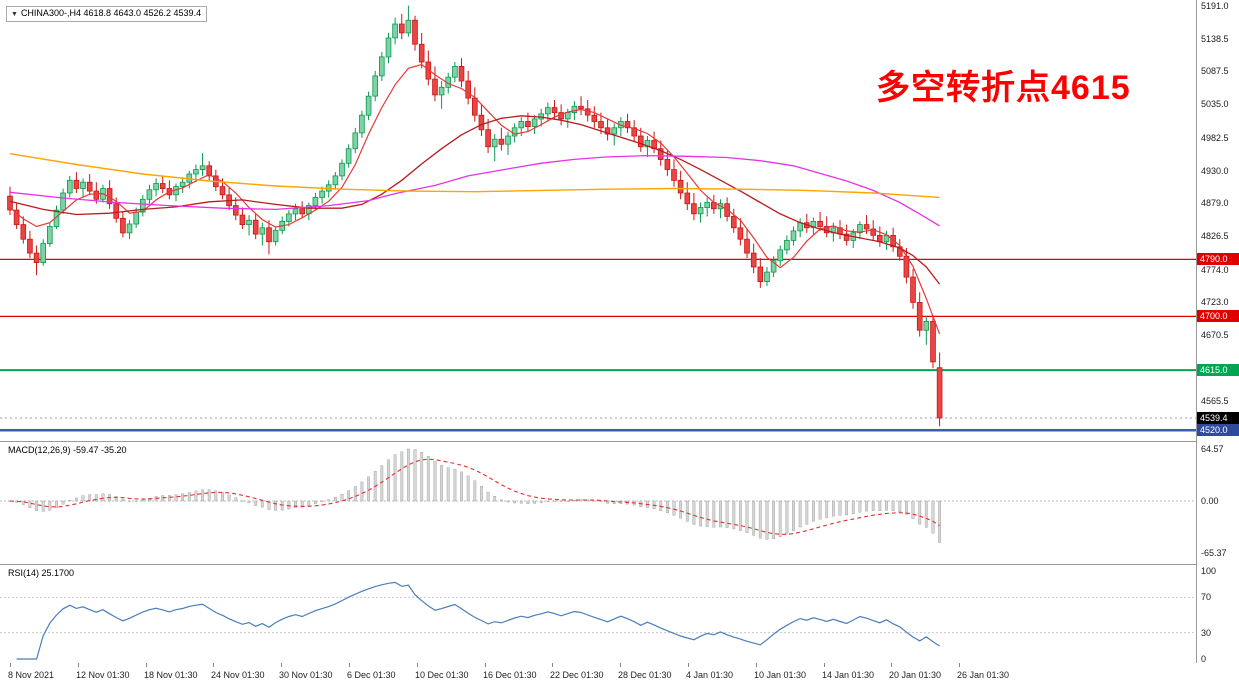  I want to click on macd-signal-line, so click(474, 496).